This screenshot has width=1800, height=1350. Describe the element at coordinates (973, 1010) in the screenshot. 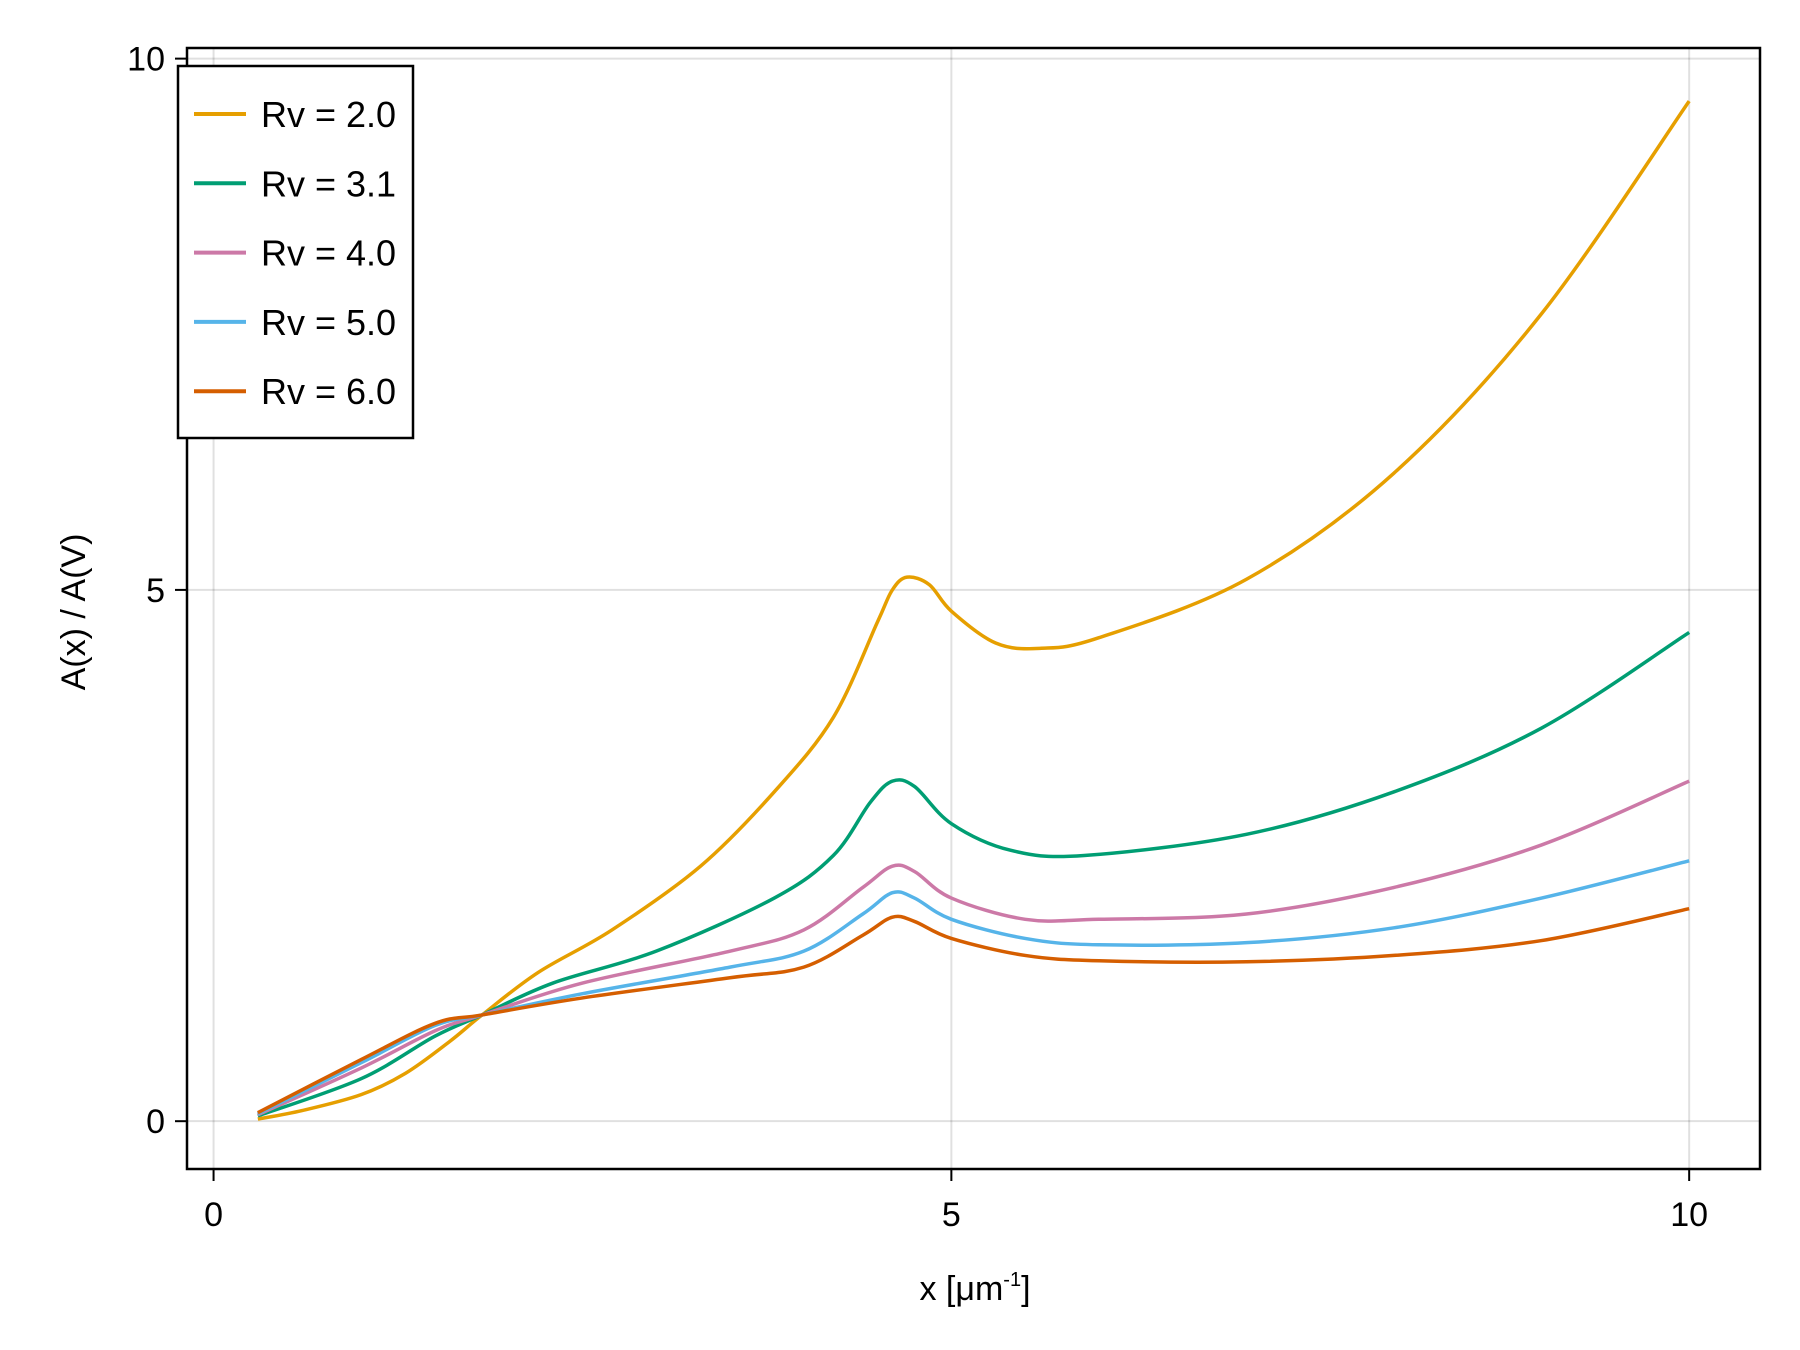

I see `series-line` at that location.